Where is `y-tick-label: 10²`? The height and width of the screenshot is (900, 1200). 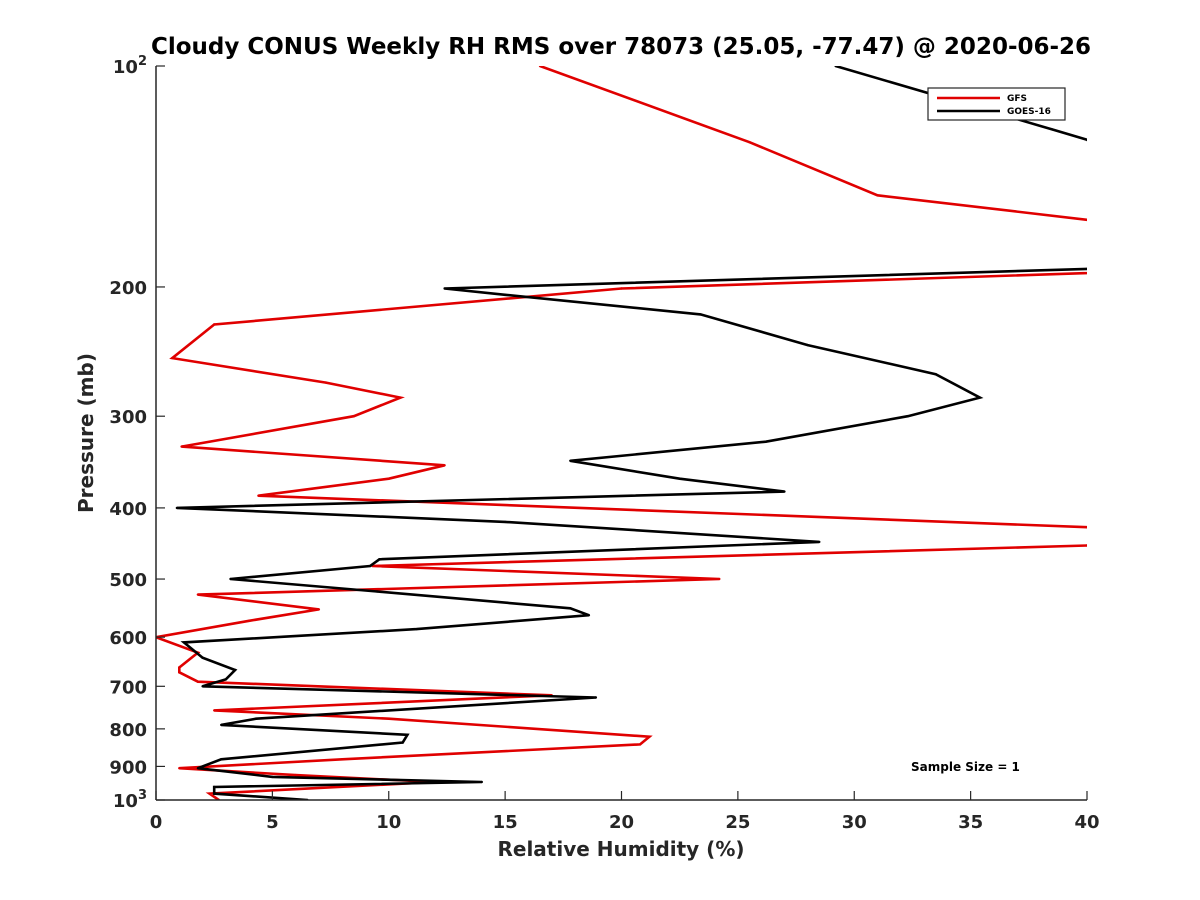
y-tick-label: 10² is located at coordinates (130, 66).